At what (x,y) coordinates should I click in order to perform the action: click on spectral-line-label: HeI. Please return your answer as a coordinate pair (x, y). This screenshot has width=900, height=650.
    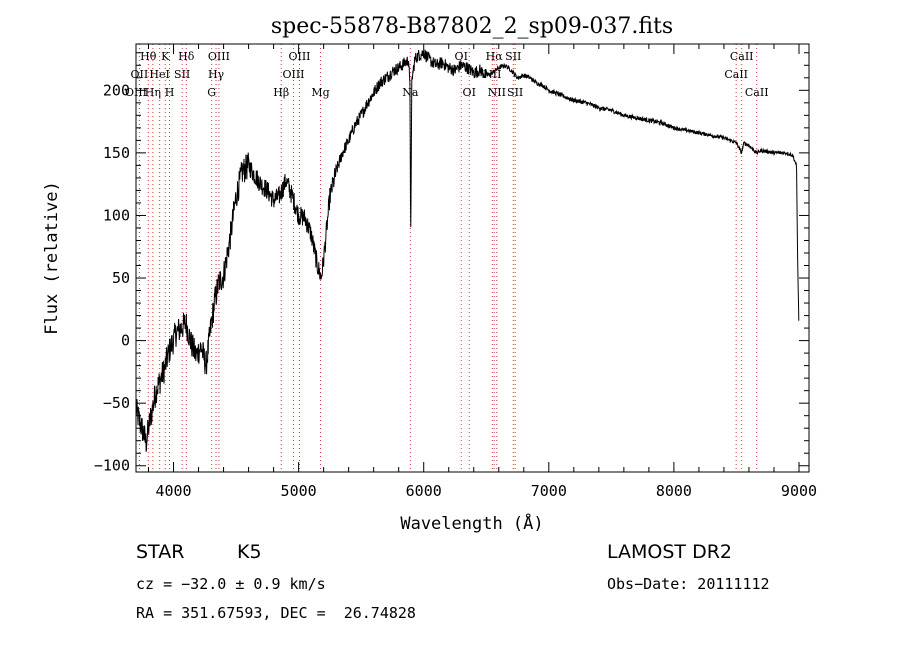
    Looking at the image, I should click on (159, 74).